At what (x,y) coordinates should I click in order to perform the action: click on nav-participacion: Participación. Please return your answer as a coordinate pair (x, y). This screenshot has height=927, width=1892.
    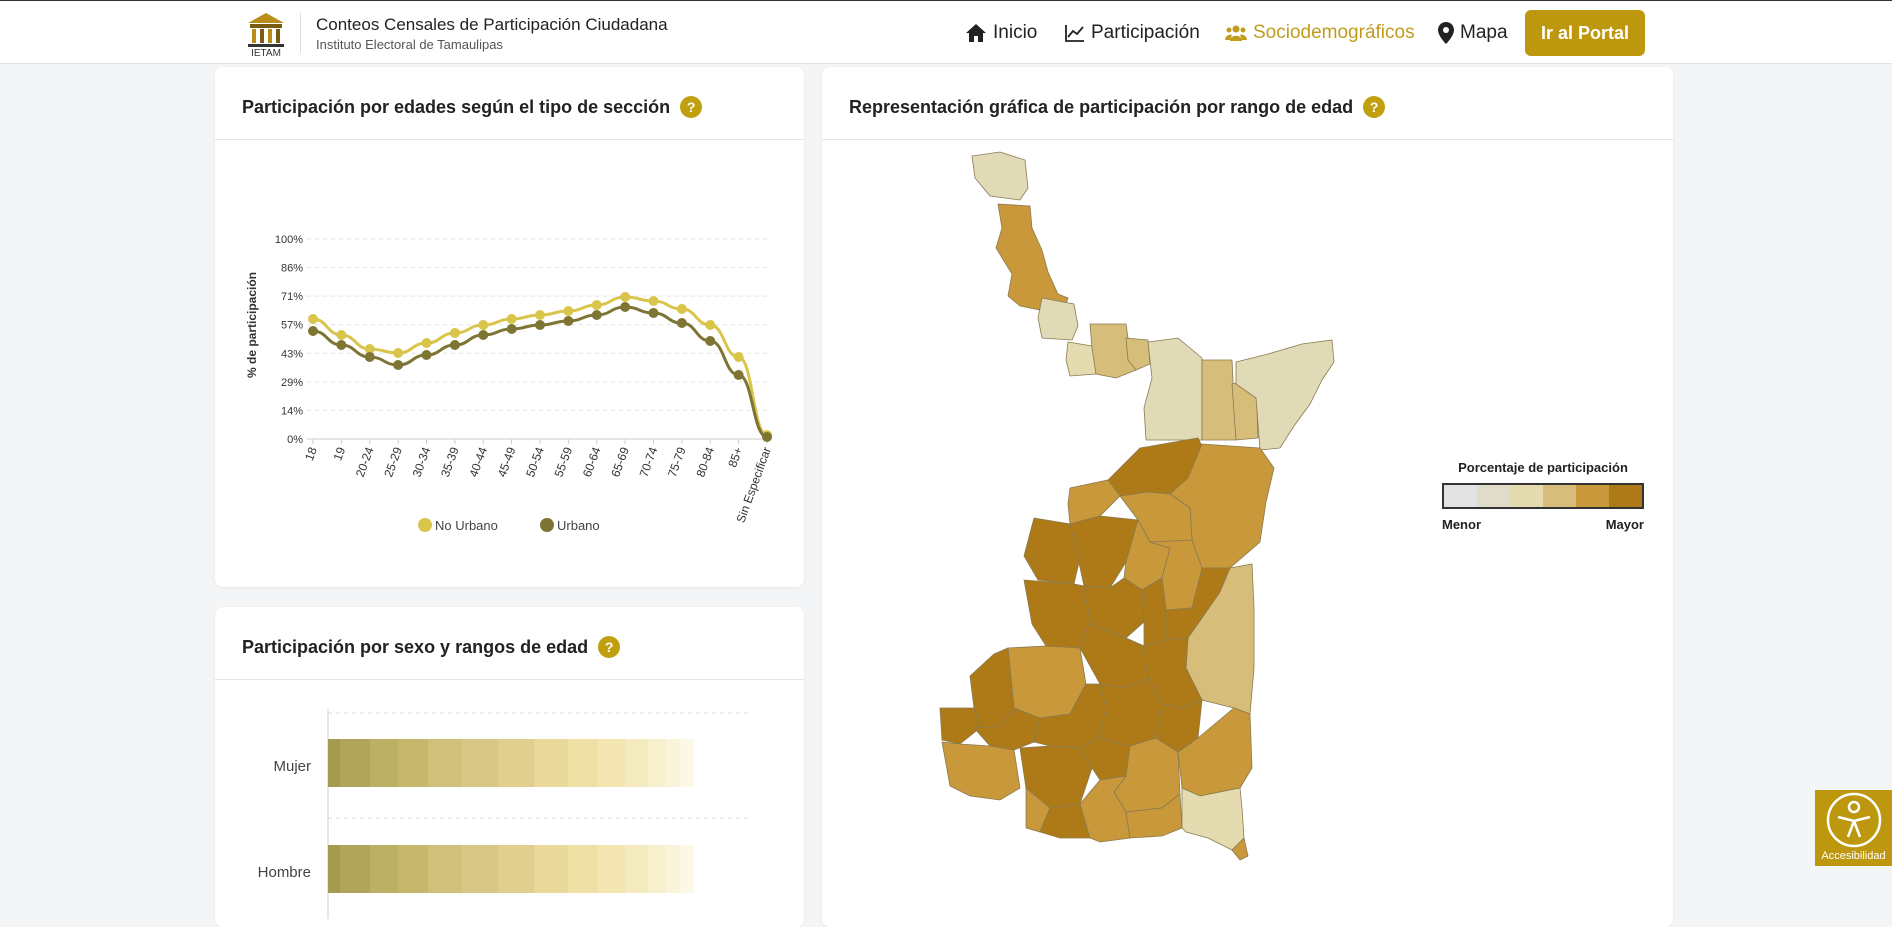
    Looking at the image, I should click on (1132, 33).